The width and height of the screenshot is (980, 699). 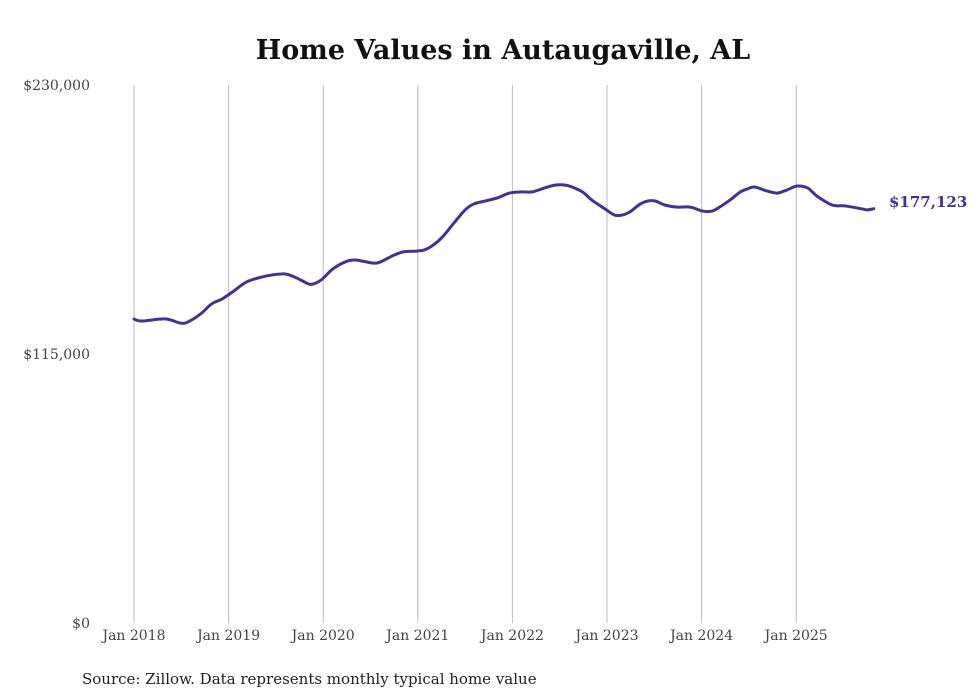 I want to click on x-tick-label: Jan 2018, so click(x=132, y=636).